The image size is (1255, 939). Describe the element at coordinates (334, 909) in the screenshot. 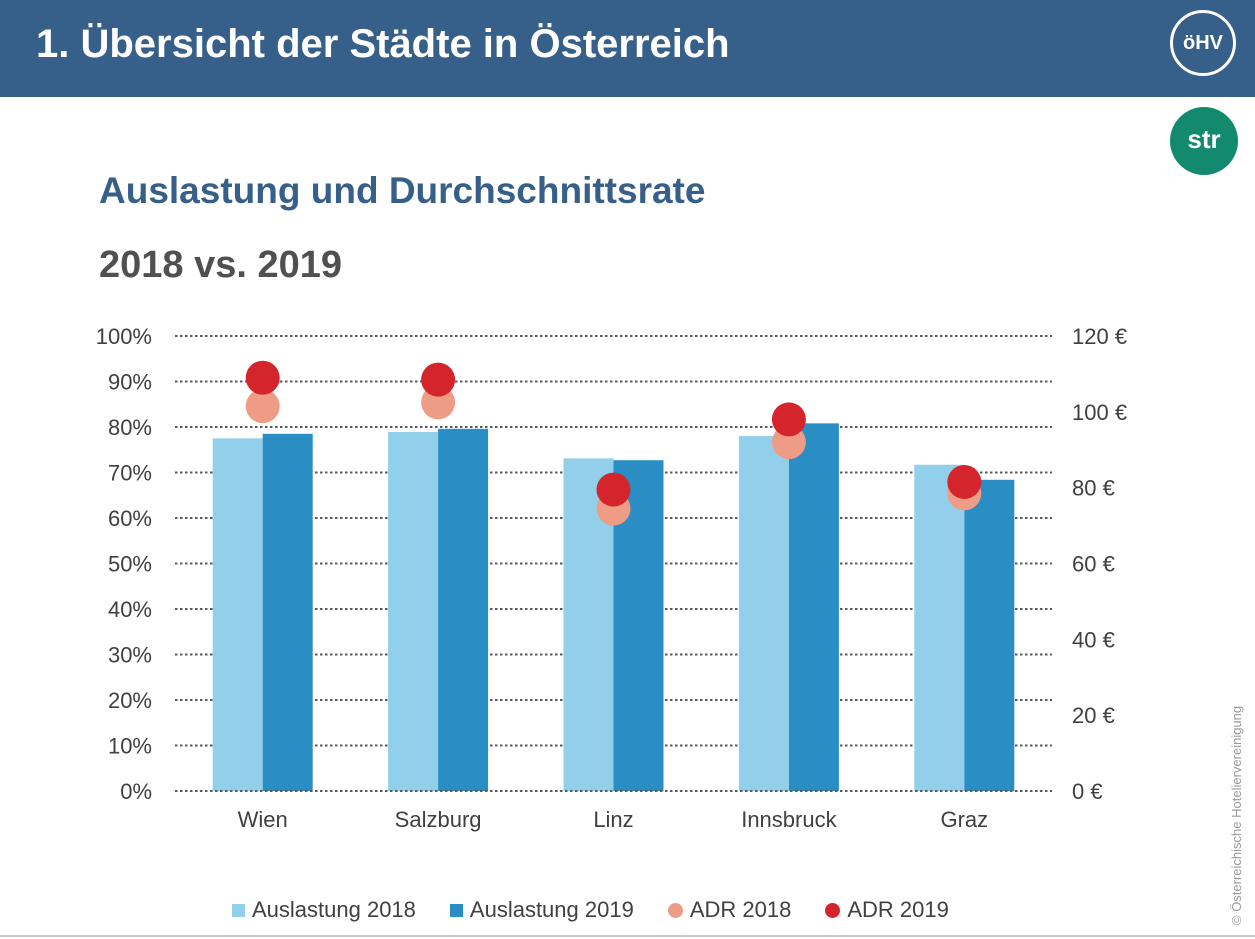

I see `legend-label: Auslastung 2018` at that location.